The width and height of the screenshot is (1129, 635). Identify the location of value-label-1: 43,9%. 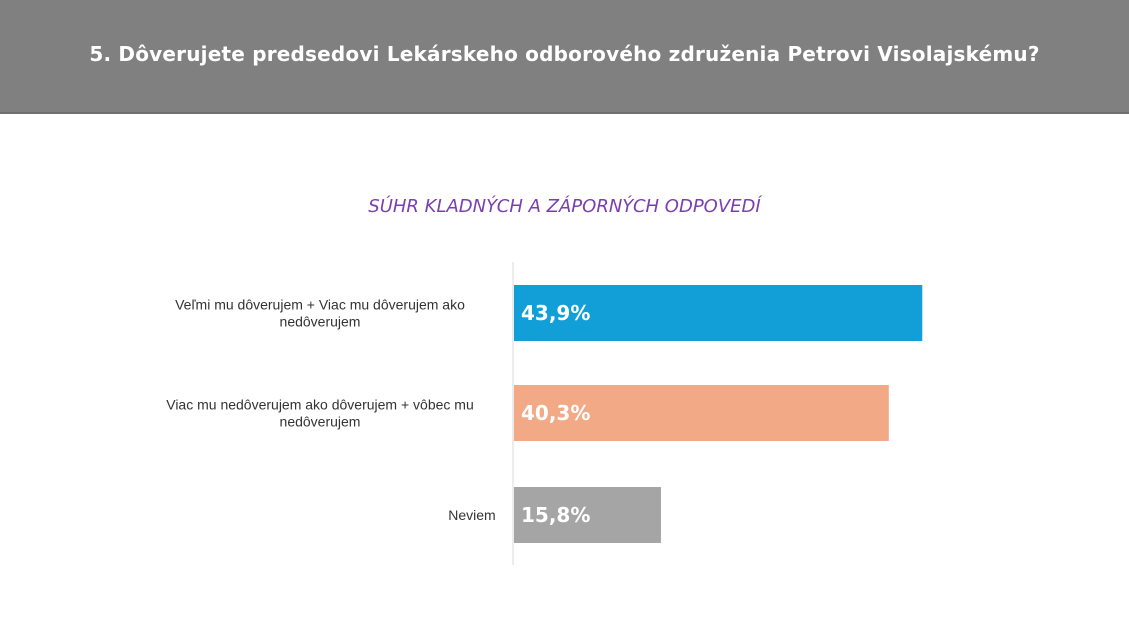
(555, 313).